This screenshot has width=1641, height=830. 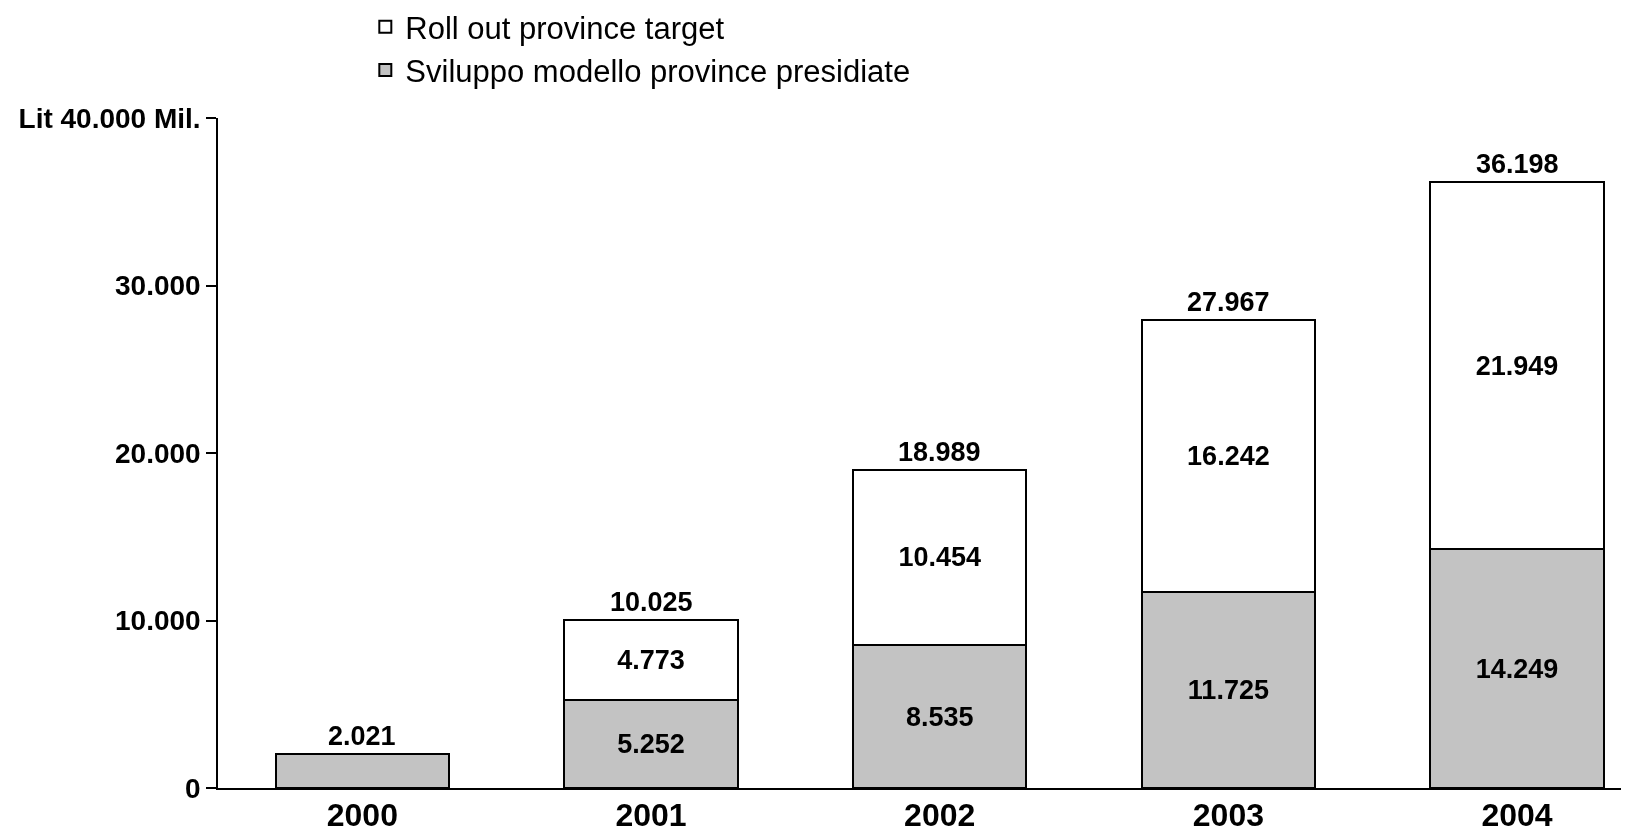 I want to click on y-tick-label: 20.000, so click(x=158, y=453).